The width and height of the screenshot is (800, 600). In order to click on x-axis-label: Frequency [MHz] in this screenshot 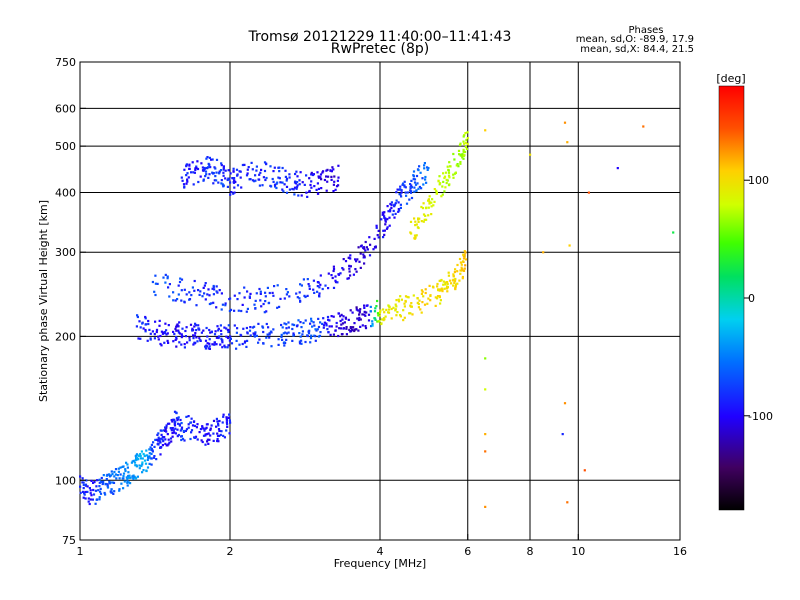, I will do `click(380, 563)`.